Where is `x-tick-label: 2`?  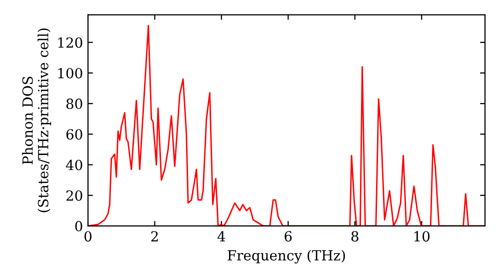 x-tick-label: 2 is located at coordinates (154, 236).